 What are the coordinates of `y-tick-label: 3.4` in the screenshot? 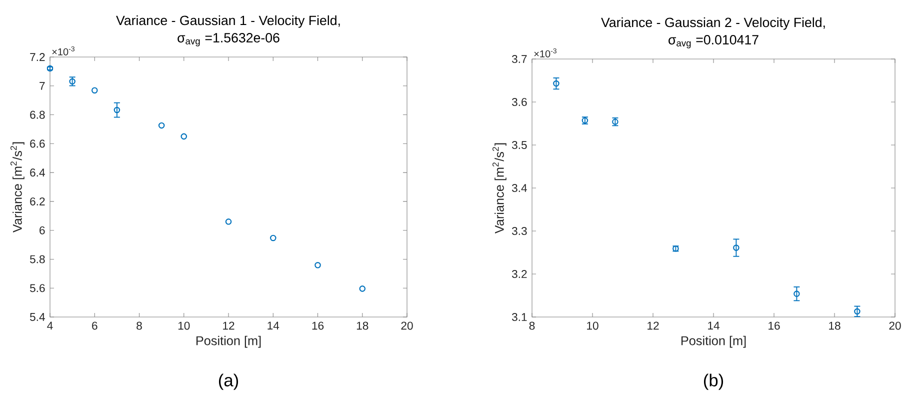 It's located at (519, 188).